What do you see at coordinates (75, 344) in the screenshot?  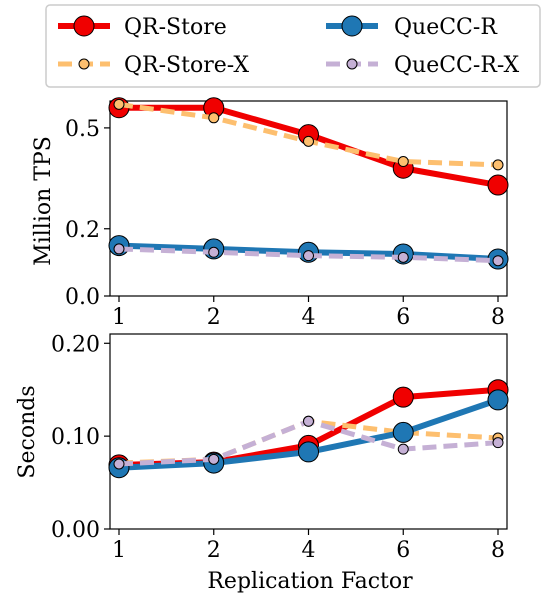 I see `latency-ytick-label: 0.20` at bounding box center [75, 344].